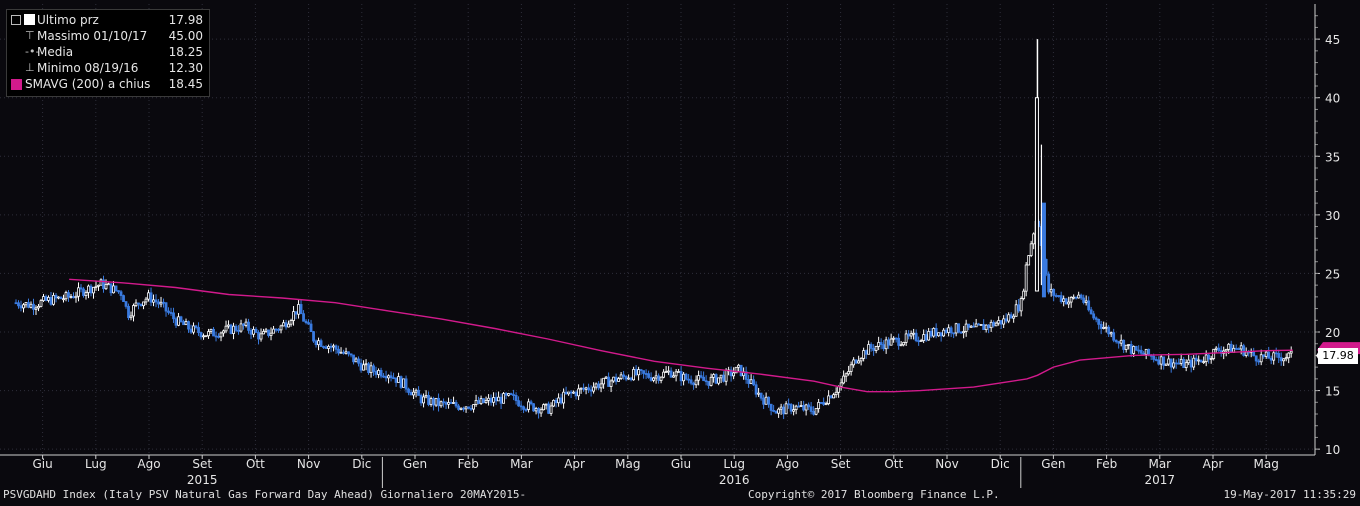 The height and width of the screenshot is (506, 1360). I want to click on spike-body, so click(1036, 194).